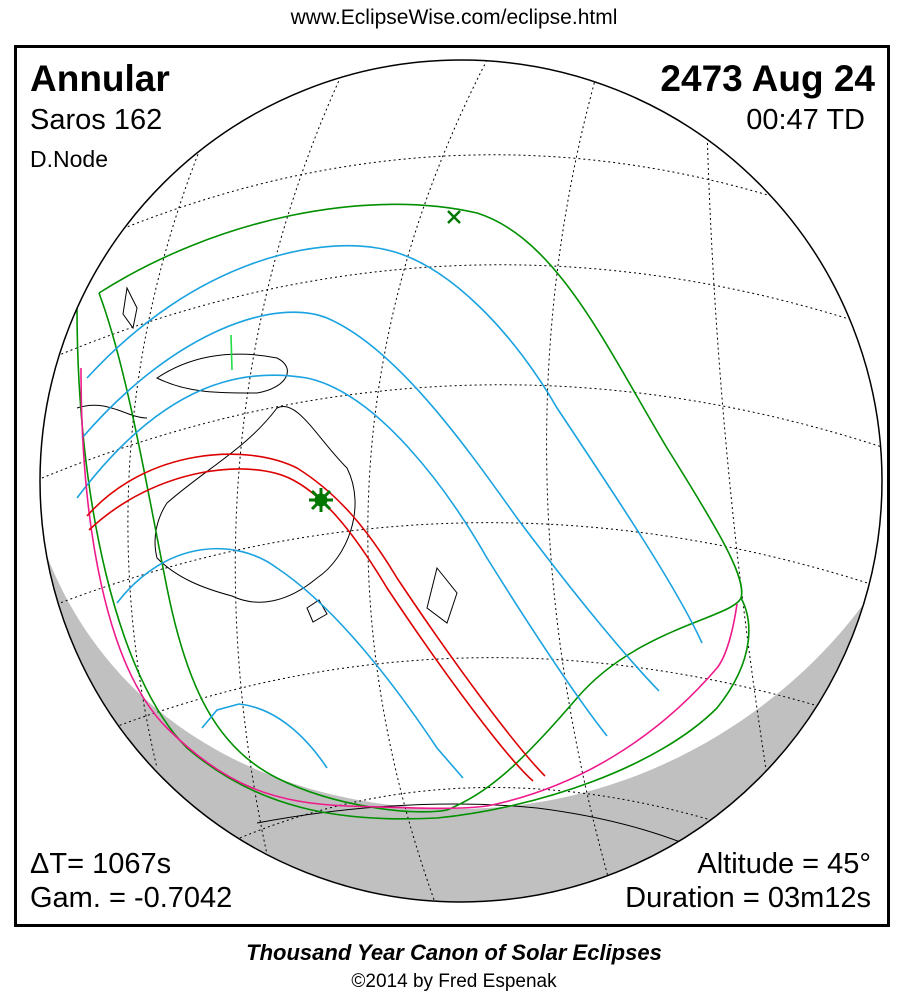 The height and width of the screenshot is (1004, 908). Describe the element at coordinates (317, 611) in the screenshot. I see `coast-tasmania` at that location.